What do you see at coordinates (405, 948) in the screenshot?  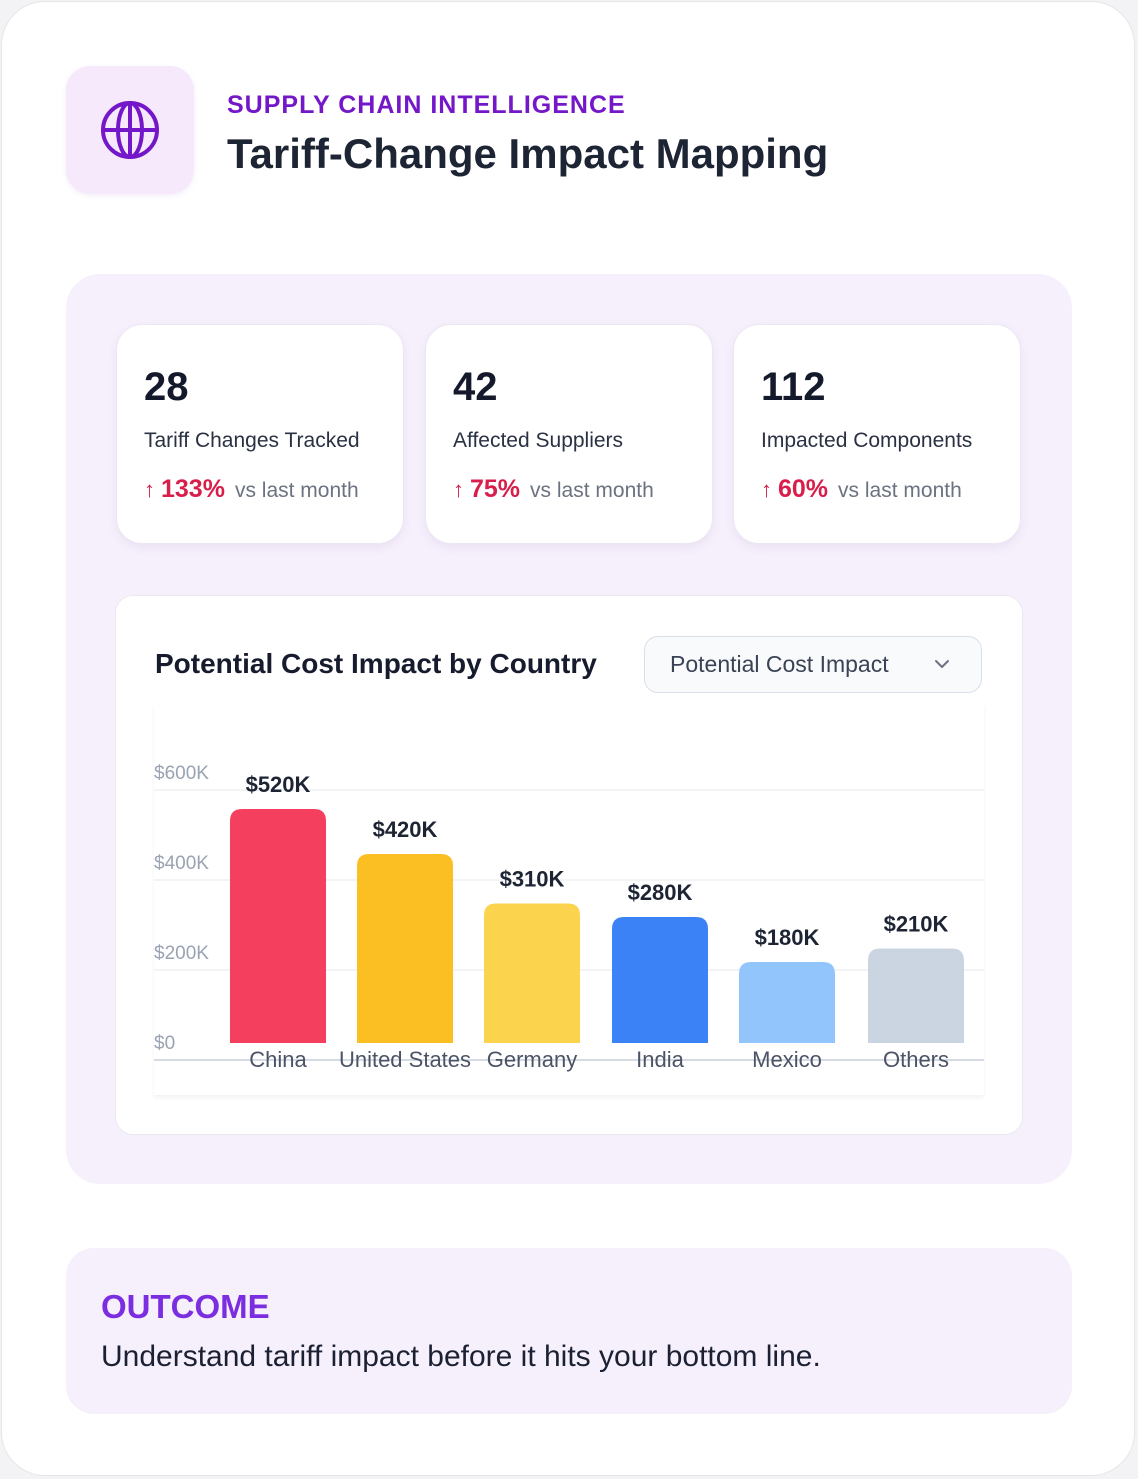 I see `bar-united-states` at bounding box center [405, 948].